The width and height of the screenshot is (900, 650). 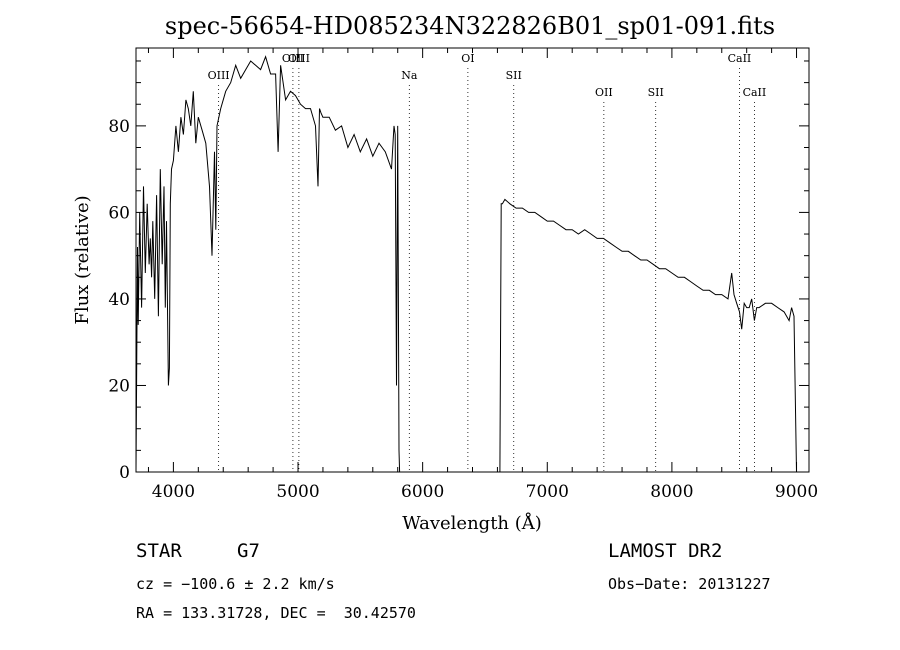 I want to click on spectral-subclass: G7, so click(x=248, y=551).